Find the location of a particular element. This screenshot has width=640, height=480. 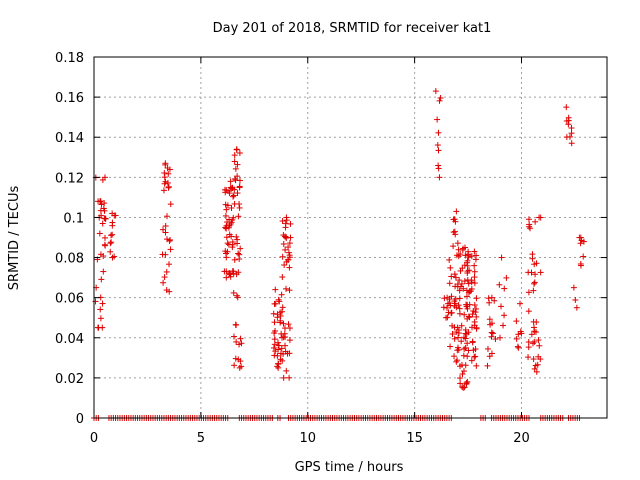

y-tick-labels: 0 0.02 0.04 0.06 0.08 0.1 0.12 0.14 0.16 0.18 is located at coordinates (69, 239).